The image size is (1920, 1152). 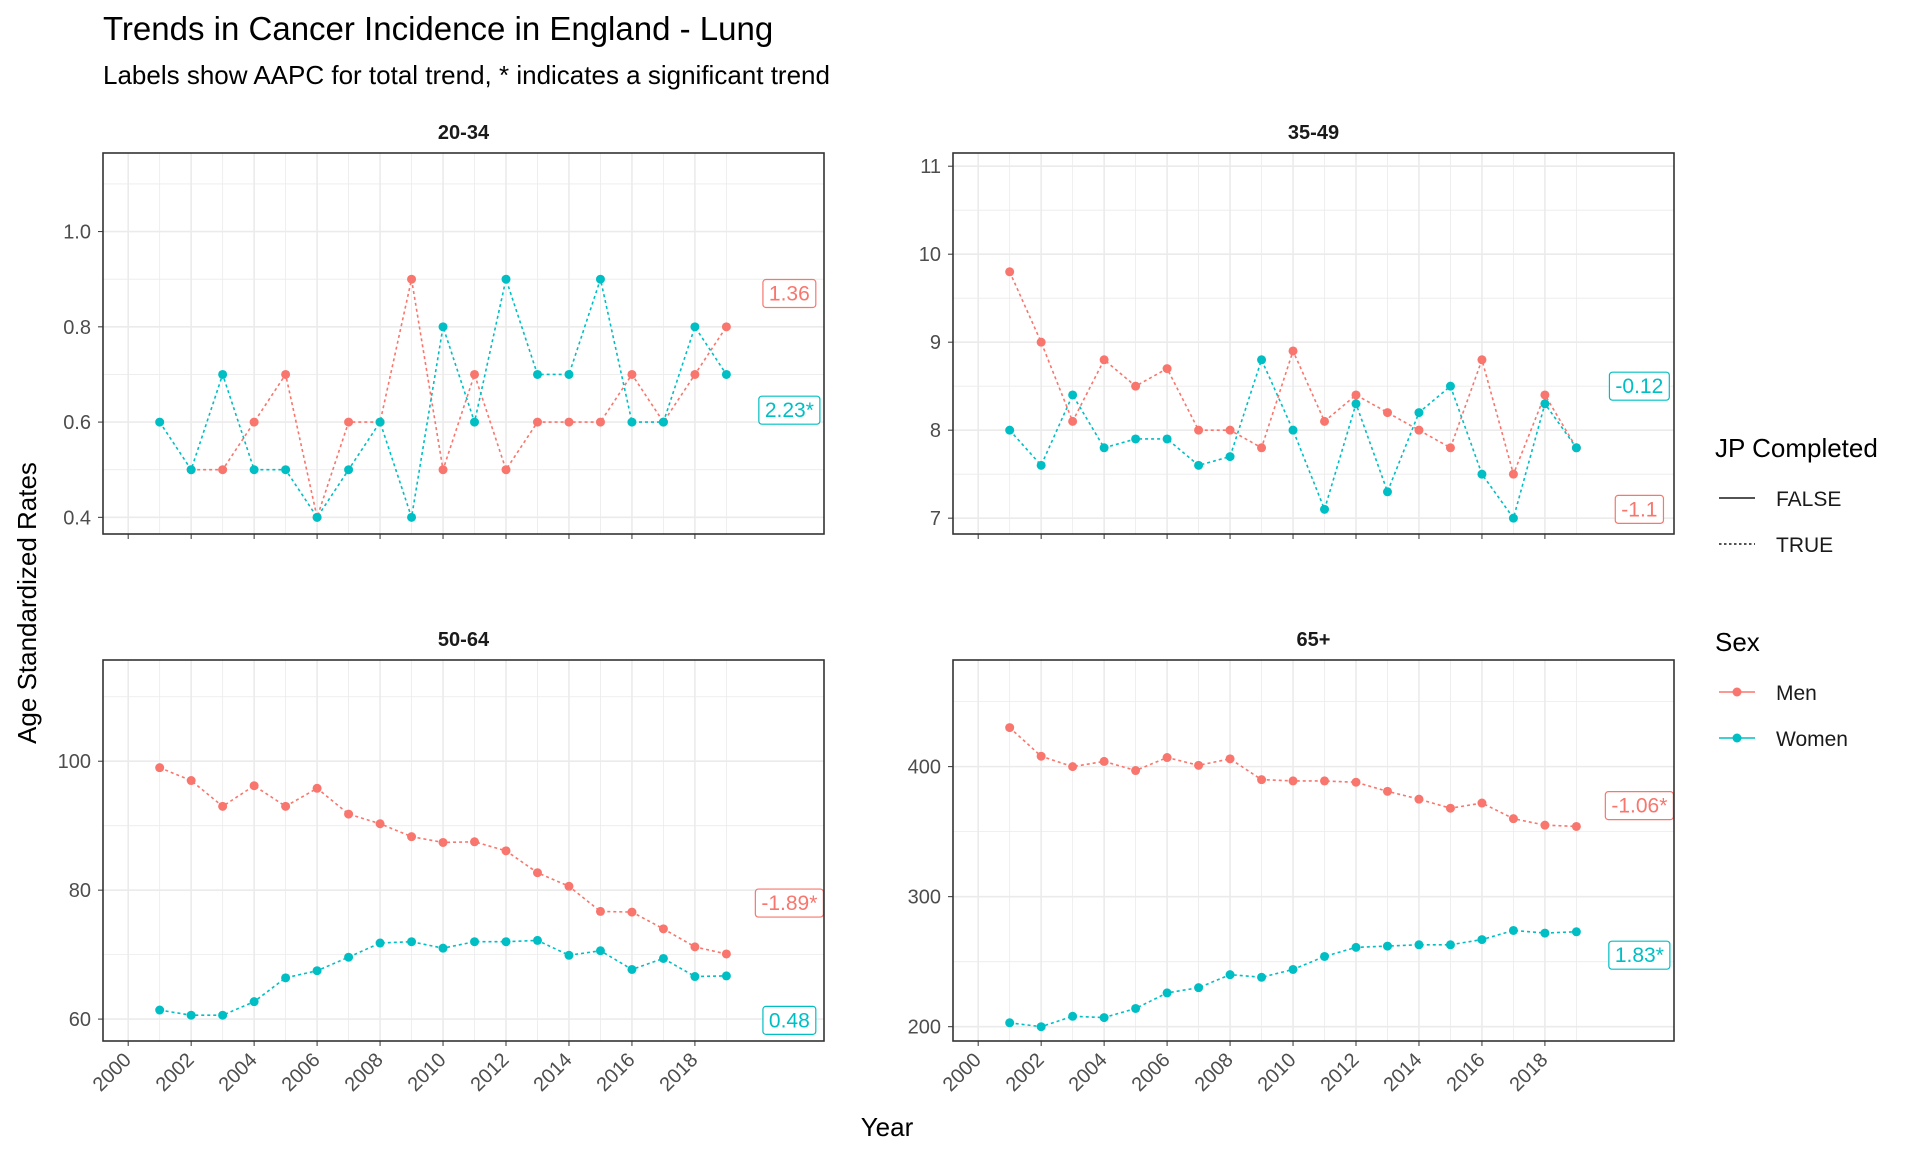 I want to click on y-tick-label: 0.4, so click(x=77, y=518).